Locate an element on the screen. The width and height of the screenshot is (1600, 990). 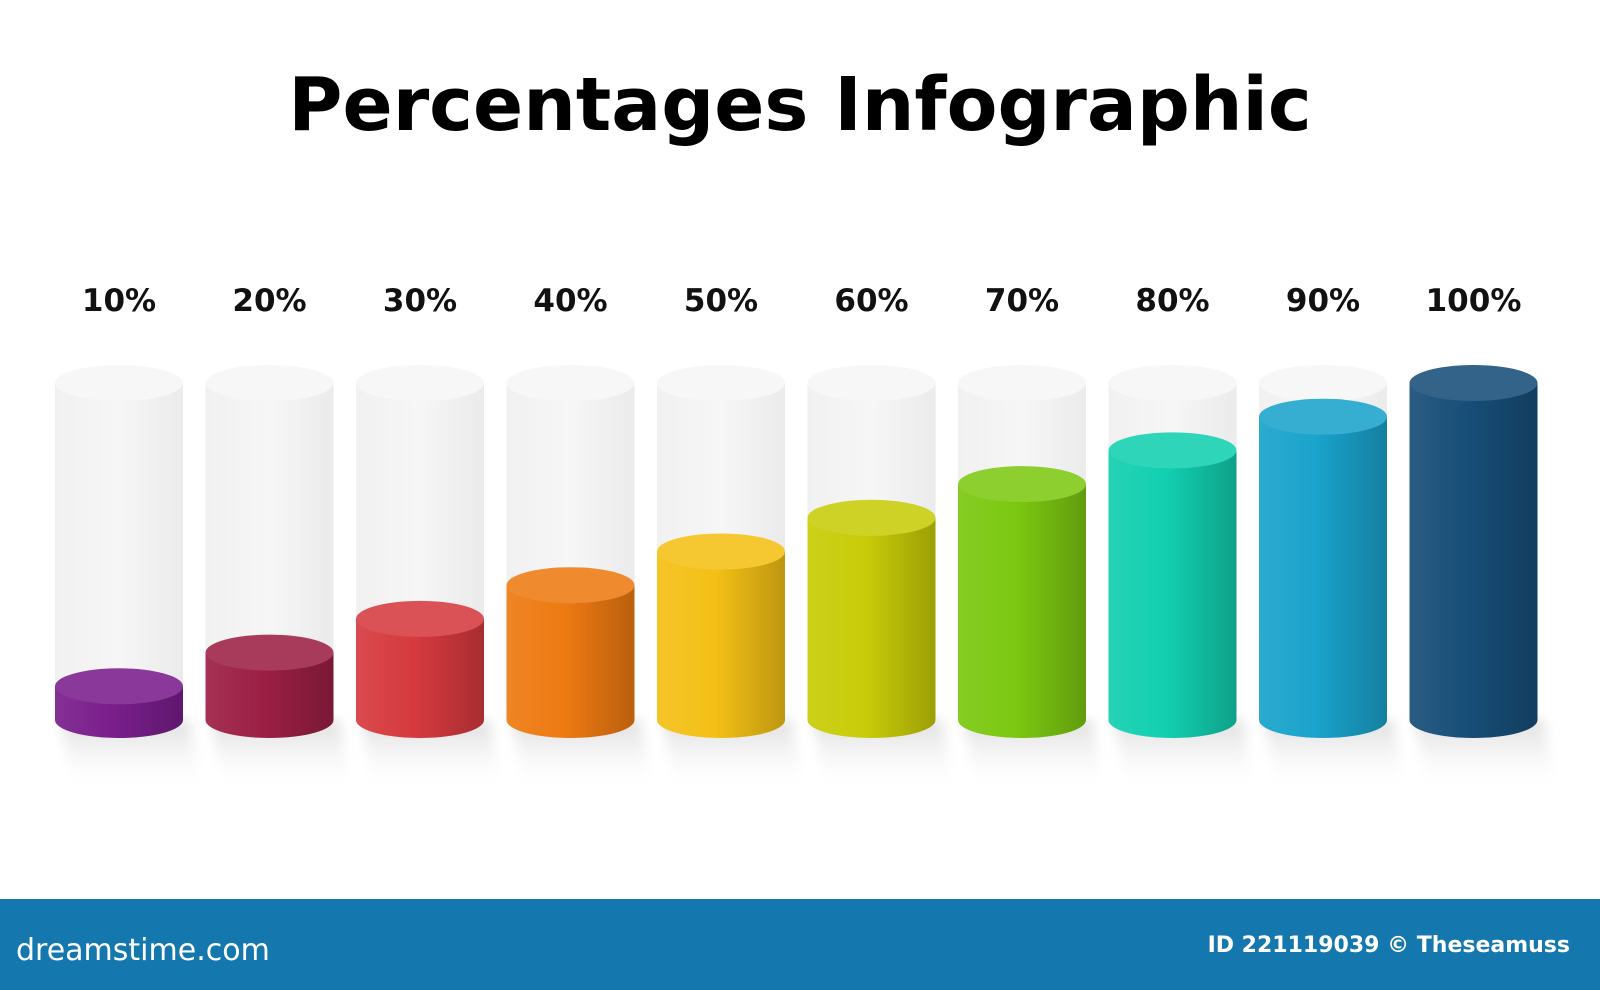
chart-title: Percentages Infographic is located at coordinates (800, 105).